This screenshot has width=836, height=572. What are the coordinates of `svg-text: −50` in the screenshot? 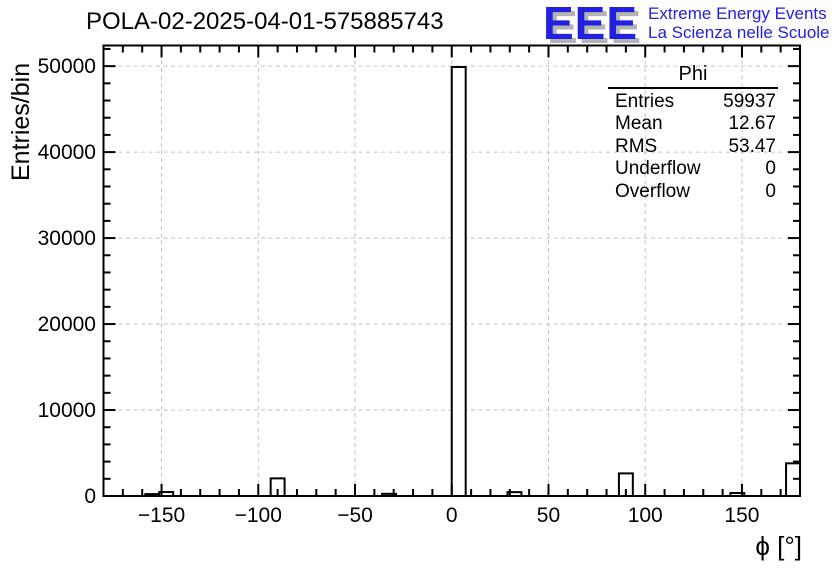 It's located at (355, 515).